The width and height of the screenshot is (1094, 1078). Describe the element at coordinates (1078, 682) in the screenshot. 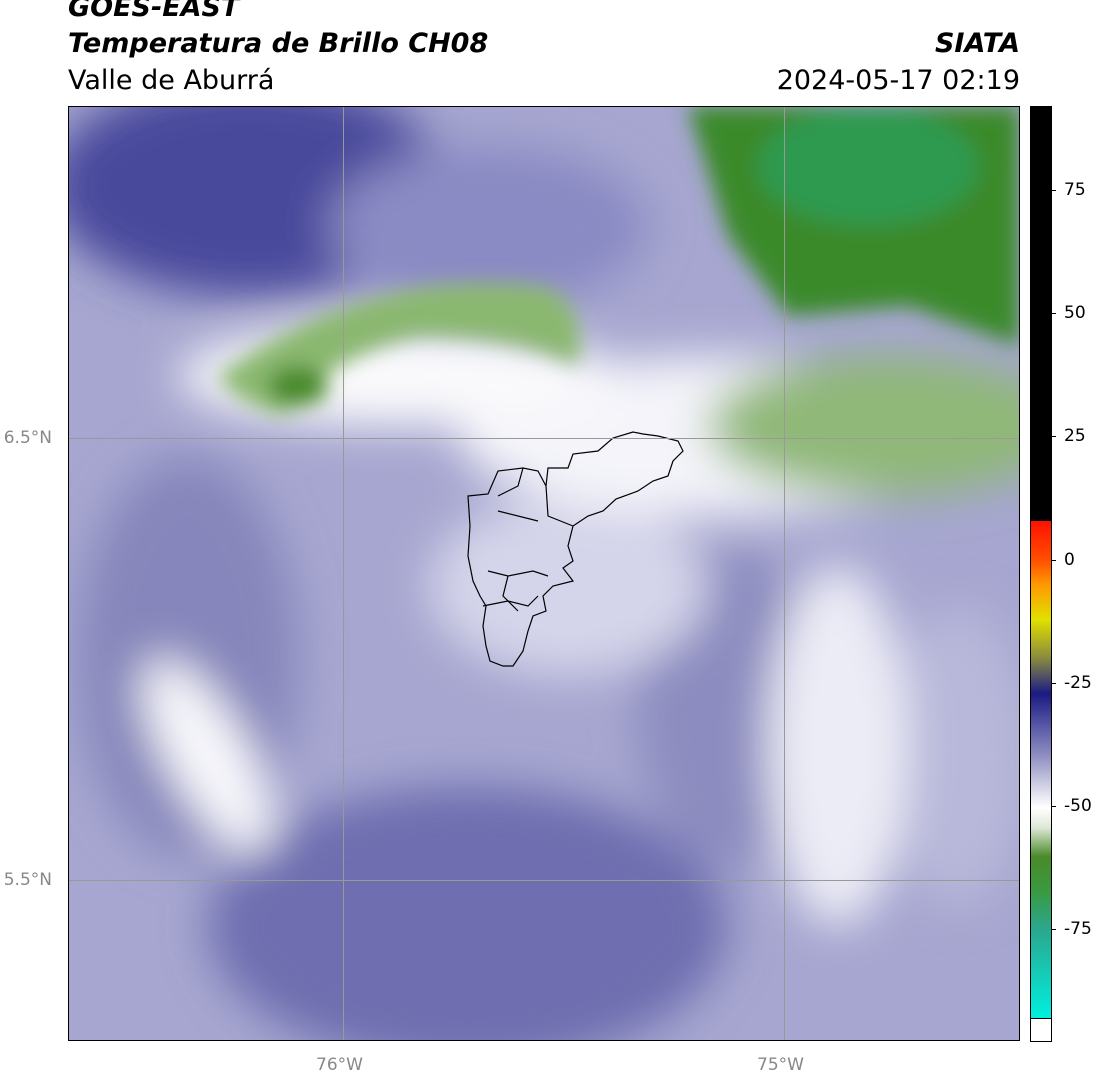

I see `colorbar-tick-label: -25` at that location.